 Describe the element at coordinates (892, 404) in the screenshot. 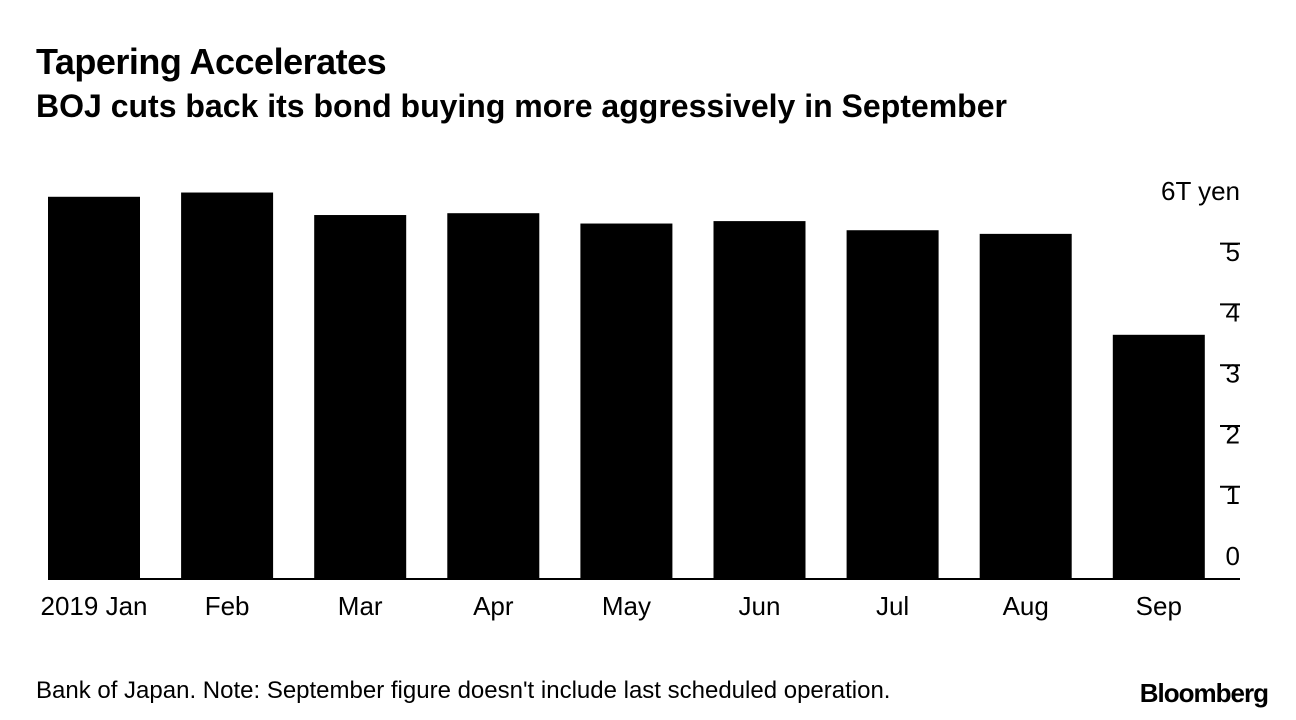

I see `bar-jul` at that location.